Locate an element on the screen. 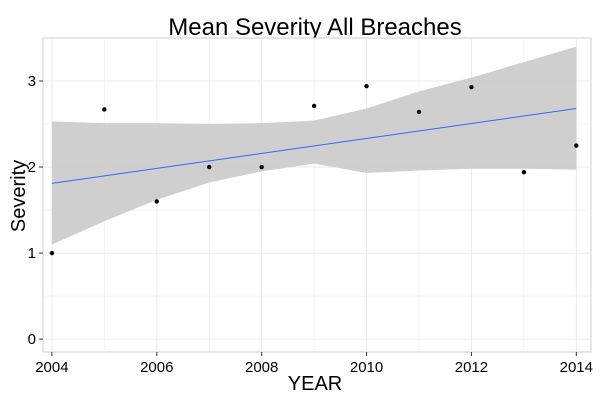 This screenshot has height=400, width=600. y-tick-label: 1 is located at coordinates (32, 253).